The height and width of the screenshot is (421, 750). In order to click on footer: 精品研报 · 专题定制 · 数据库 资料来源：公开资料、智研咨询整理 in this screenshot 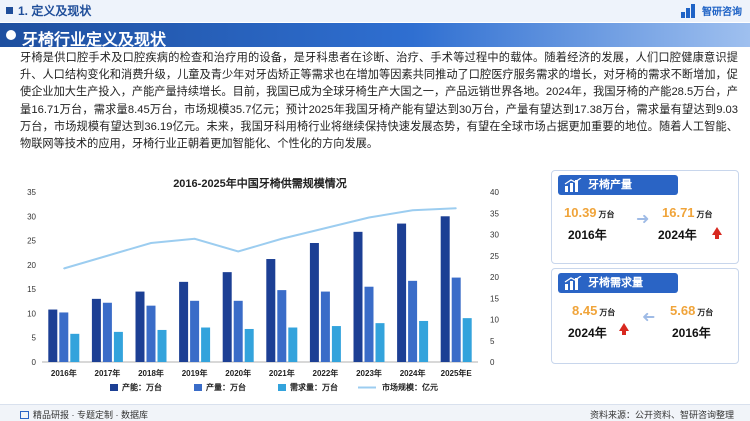, I will do `click(375, 412)`.